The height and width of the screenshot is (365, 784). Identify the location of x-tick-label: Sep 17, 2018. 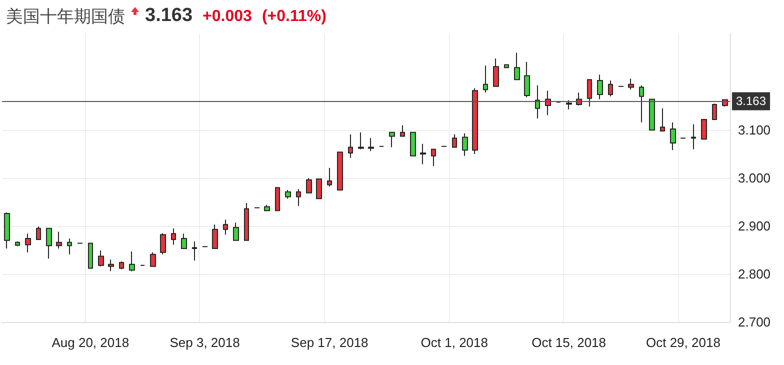
(329, 342).